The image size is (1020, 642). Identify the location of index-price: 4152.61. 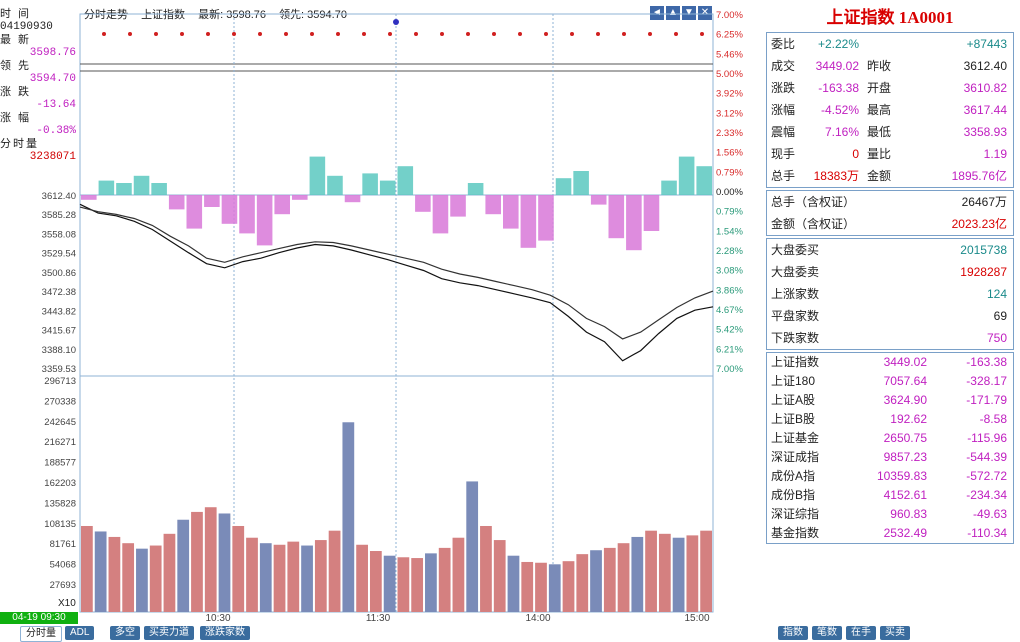
(905, 495).